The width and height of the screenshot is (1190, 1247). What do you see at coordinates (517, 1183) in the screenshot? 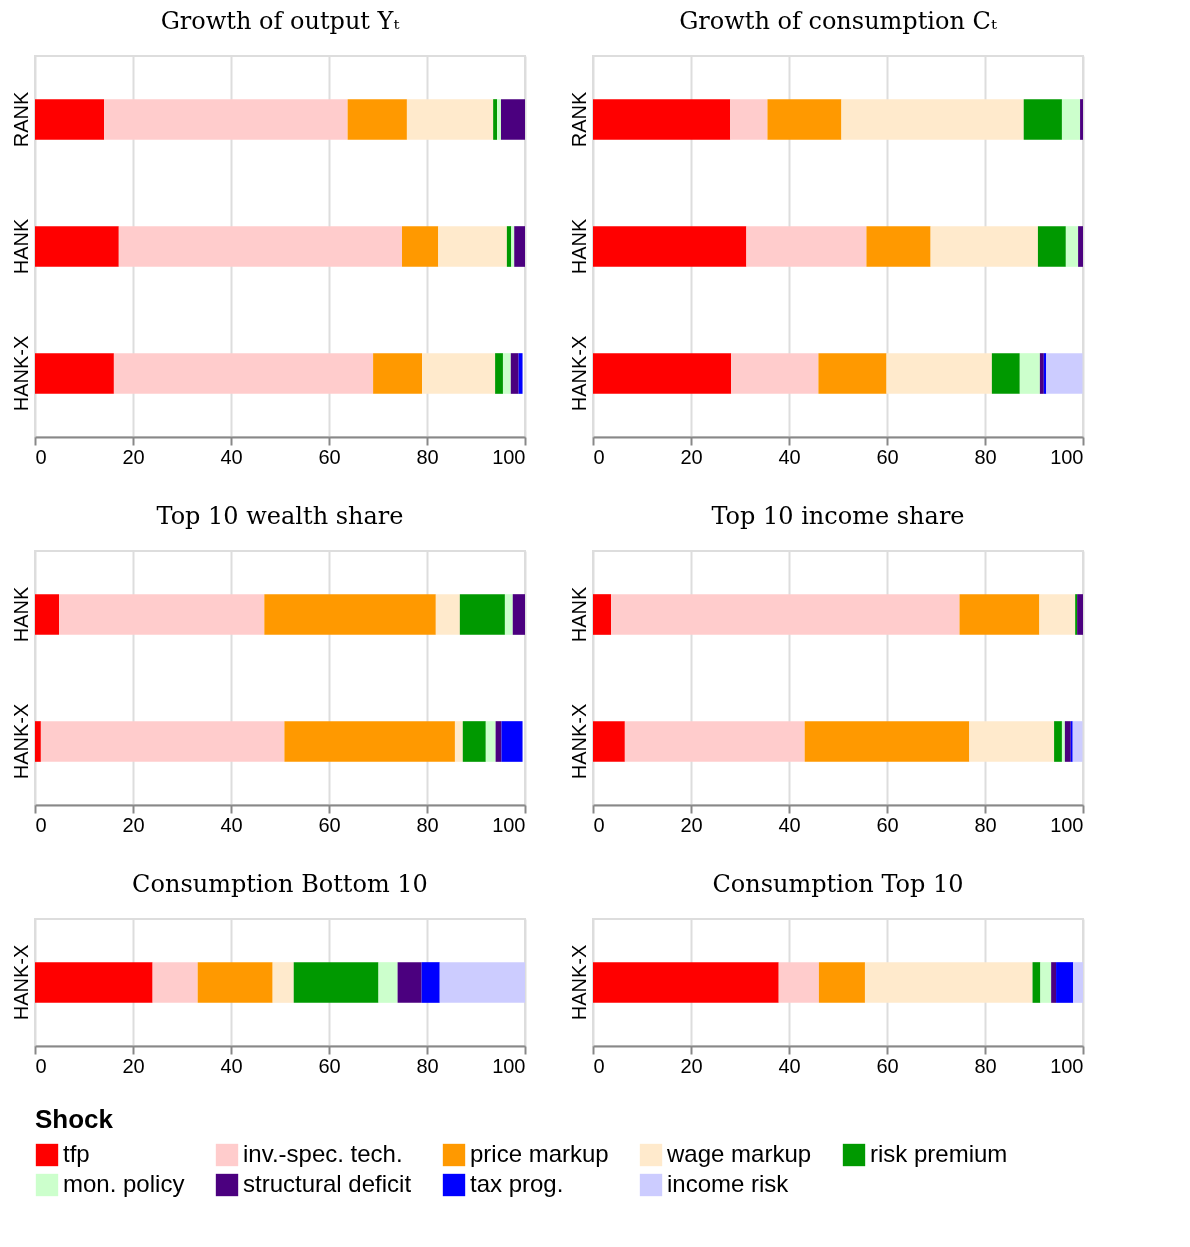
I see `legend-label: tax prog.` at bounding box center [517, 1183].